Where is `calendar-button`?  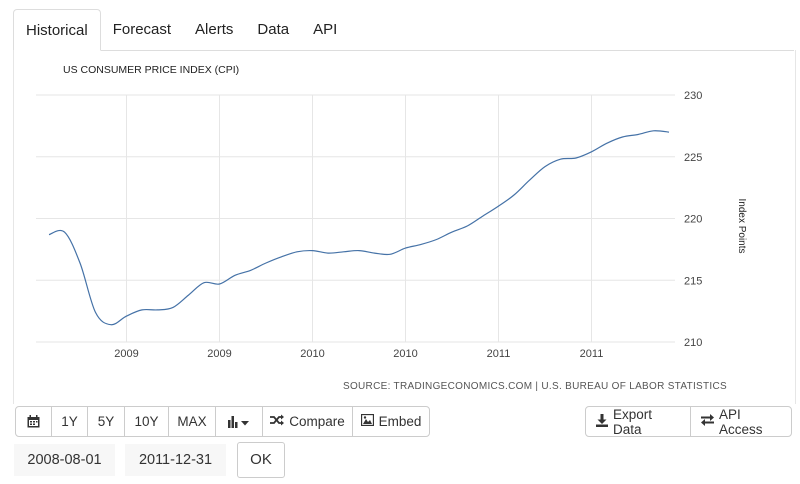 calendar-button is located at coordinates (33, 421).